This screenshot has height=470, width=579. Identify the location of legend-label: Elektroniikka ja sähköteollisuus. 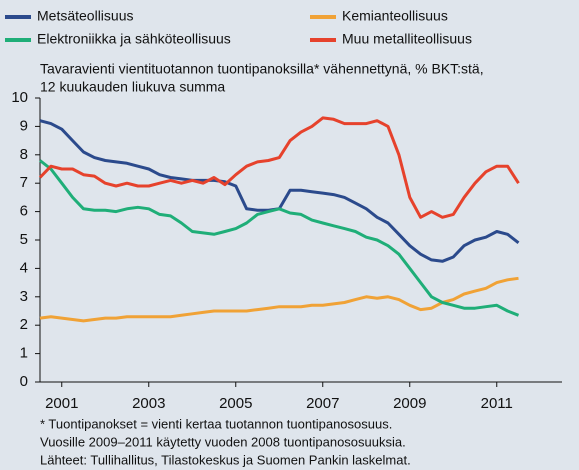
(134, 39).